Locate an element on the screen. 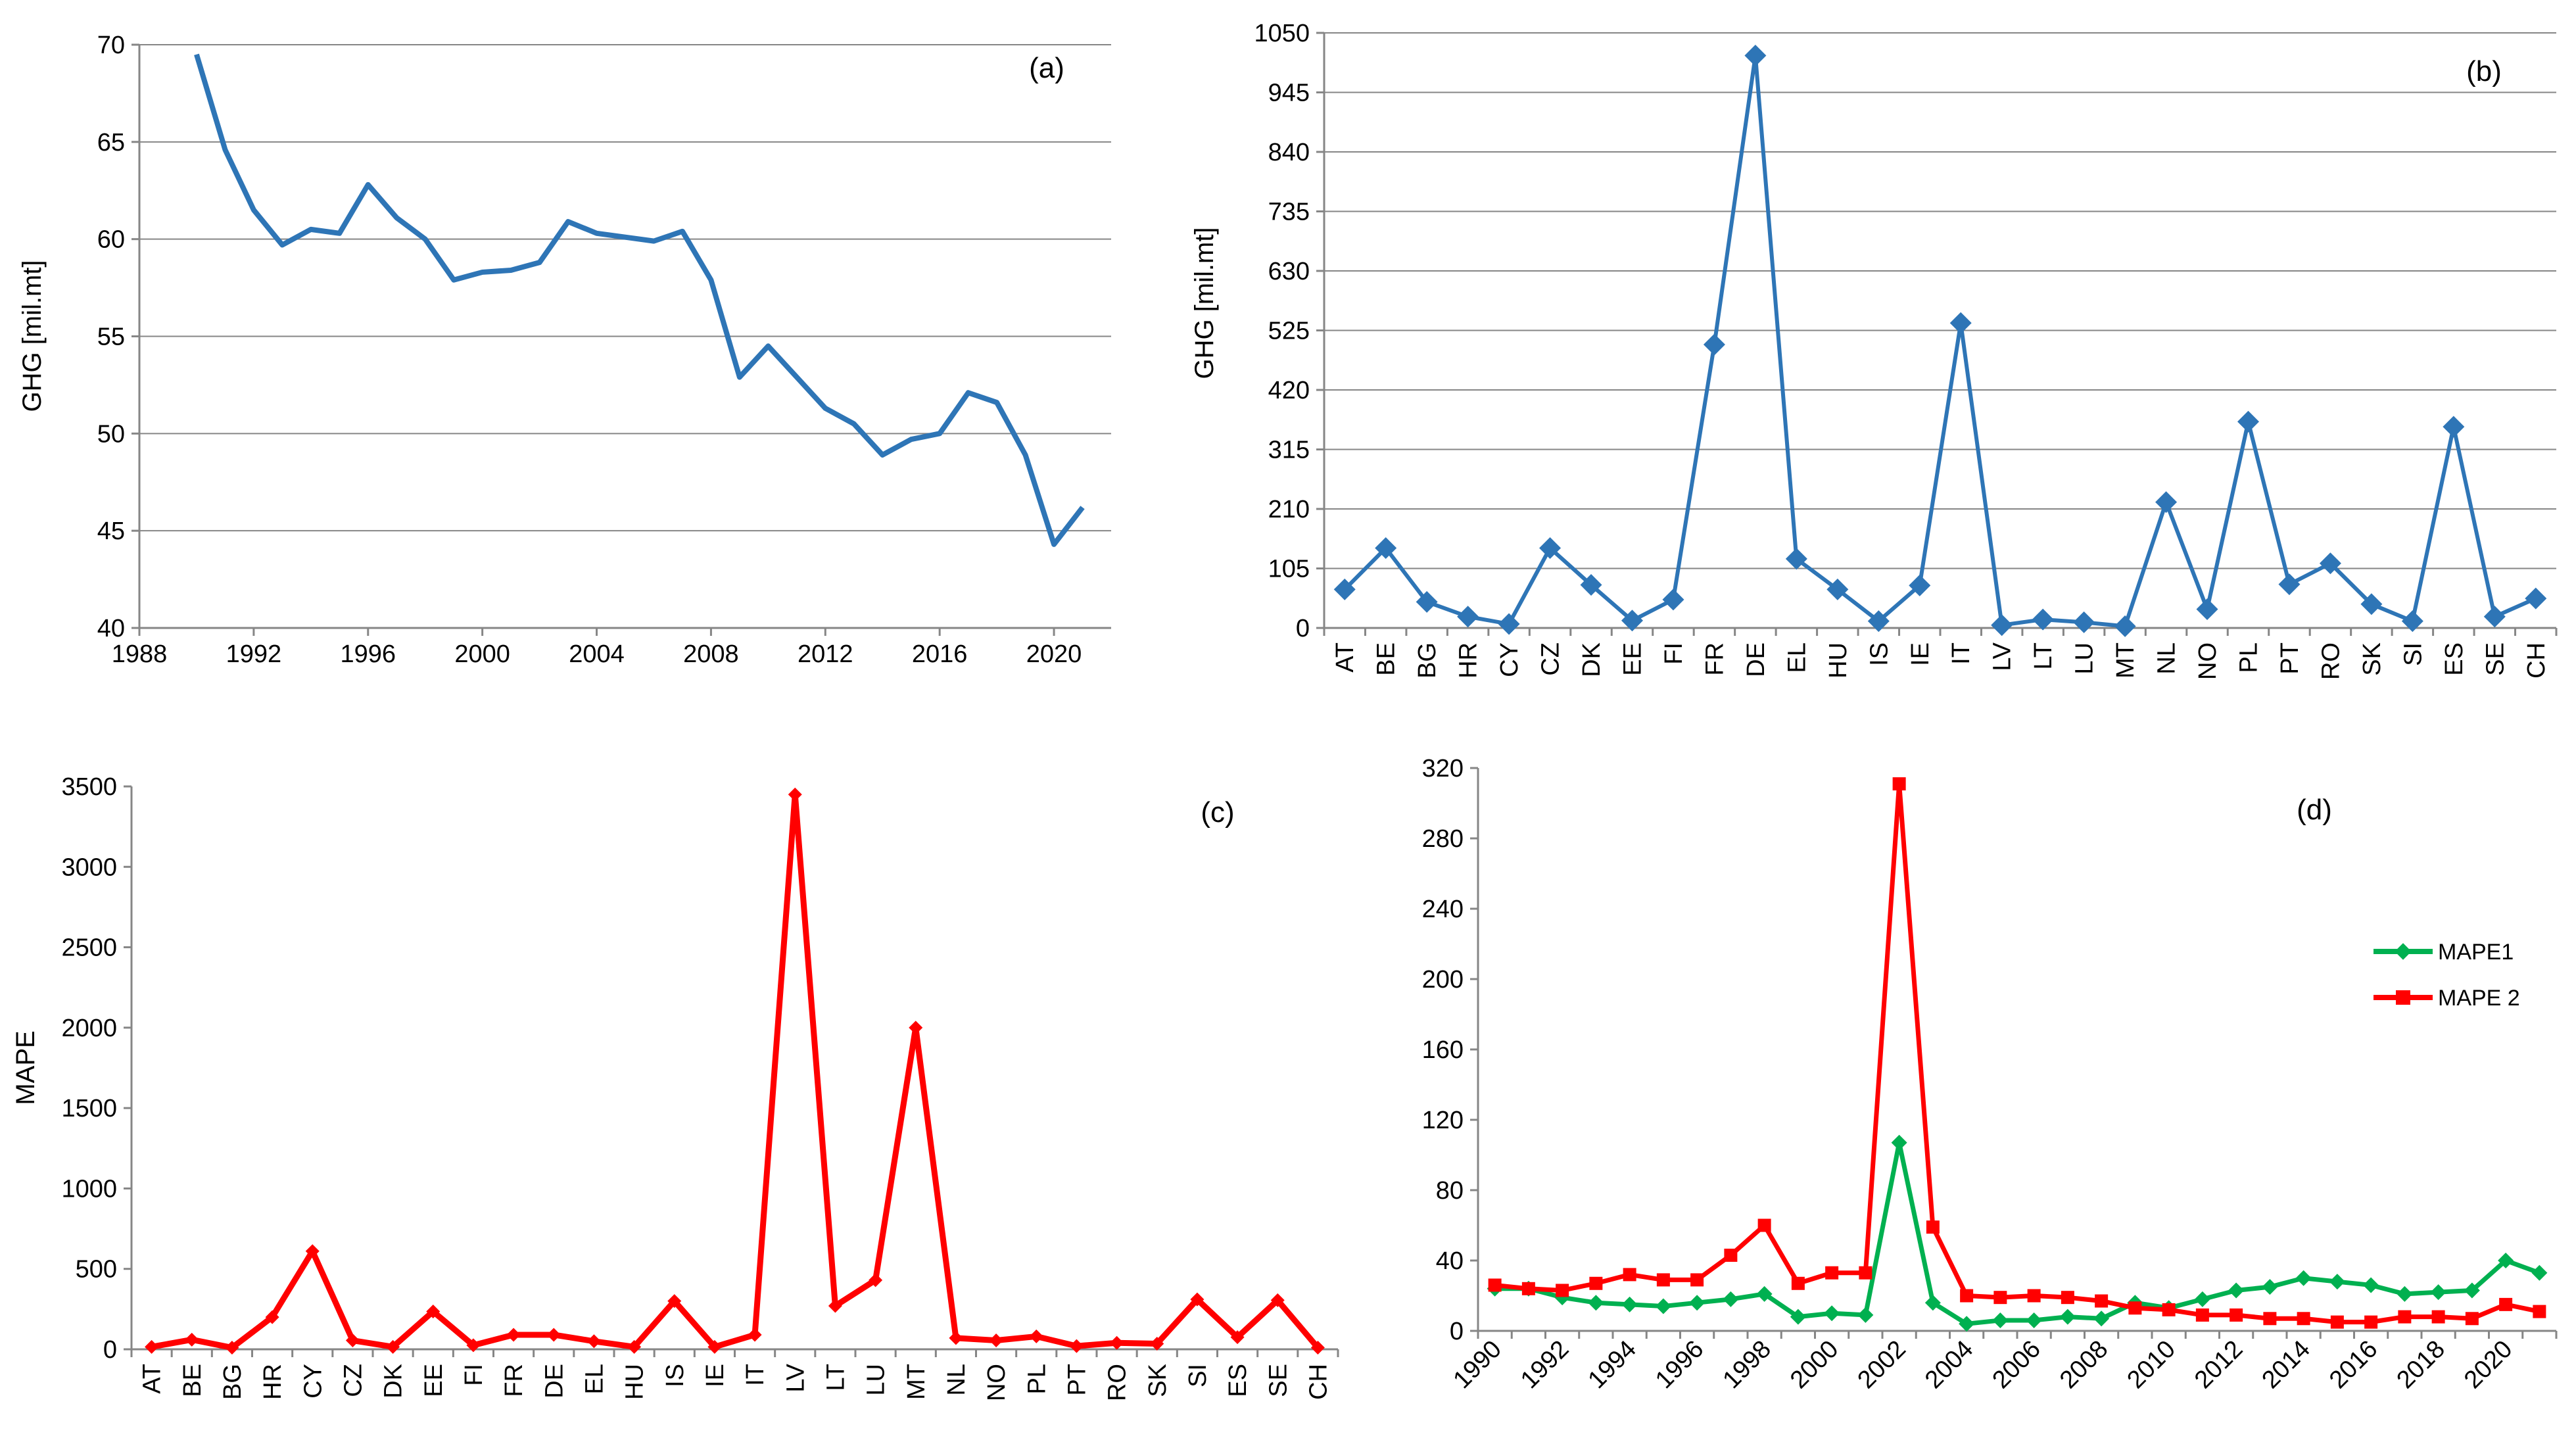 The height and width of the screenshot is (1442, 2576). x-tick-label: AT is located at coordinates (153, 1379).